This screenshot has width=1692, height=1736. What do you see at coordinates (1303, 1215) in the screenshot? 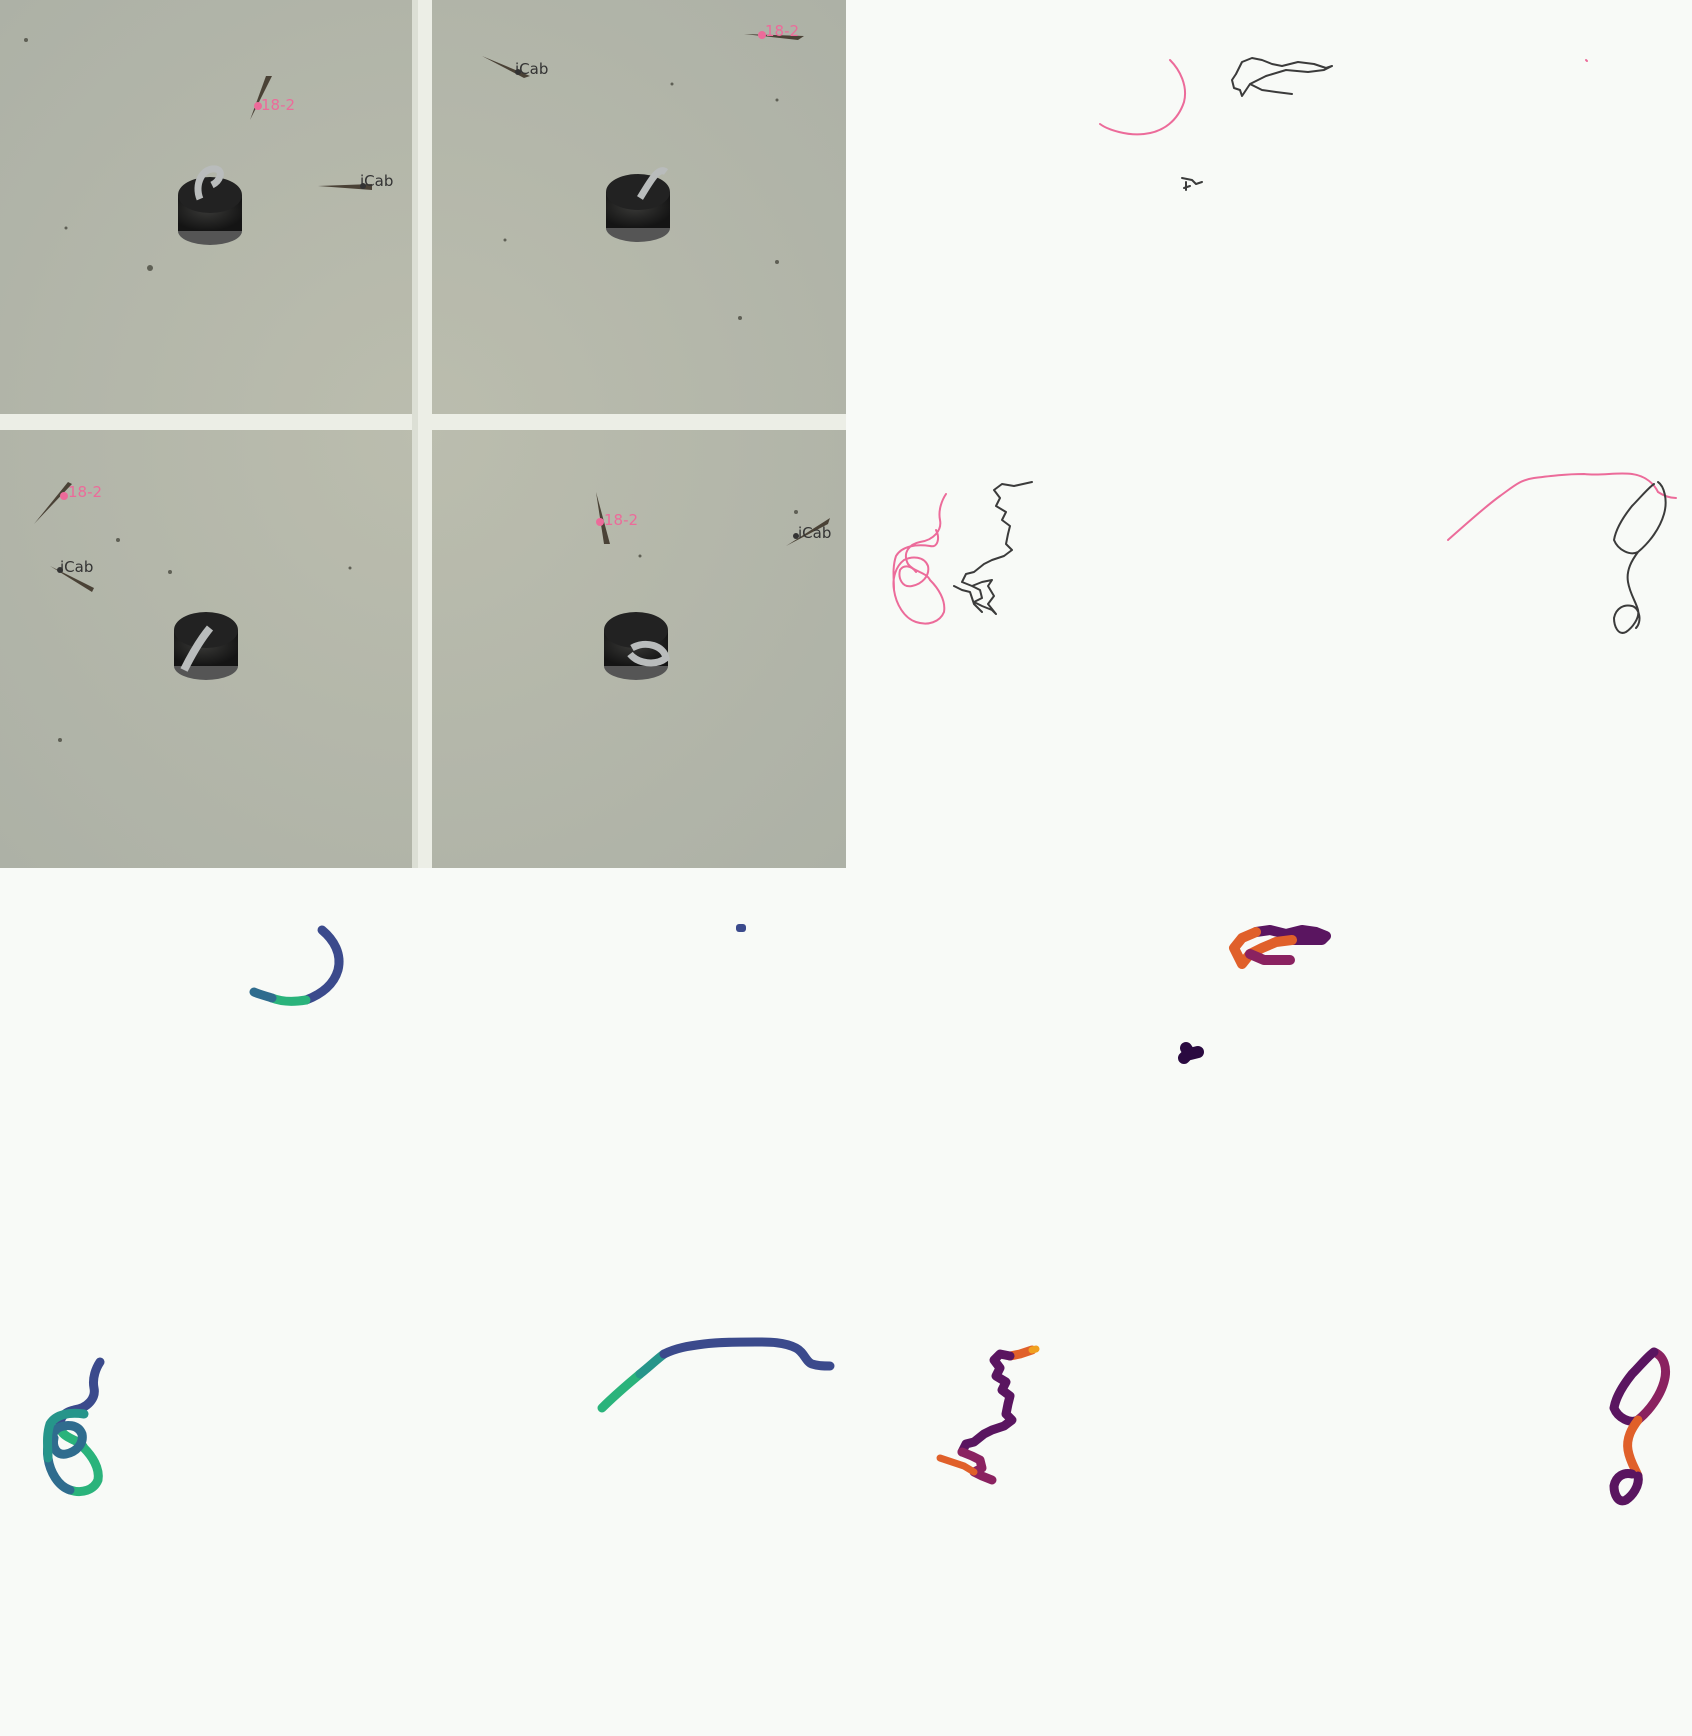
I see `speed-trajectory-plot-warm` at bounding box center [1303, 1215].